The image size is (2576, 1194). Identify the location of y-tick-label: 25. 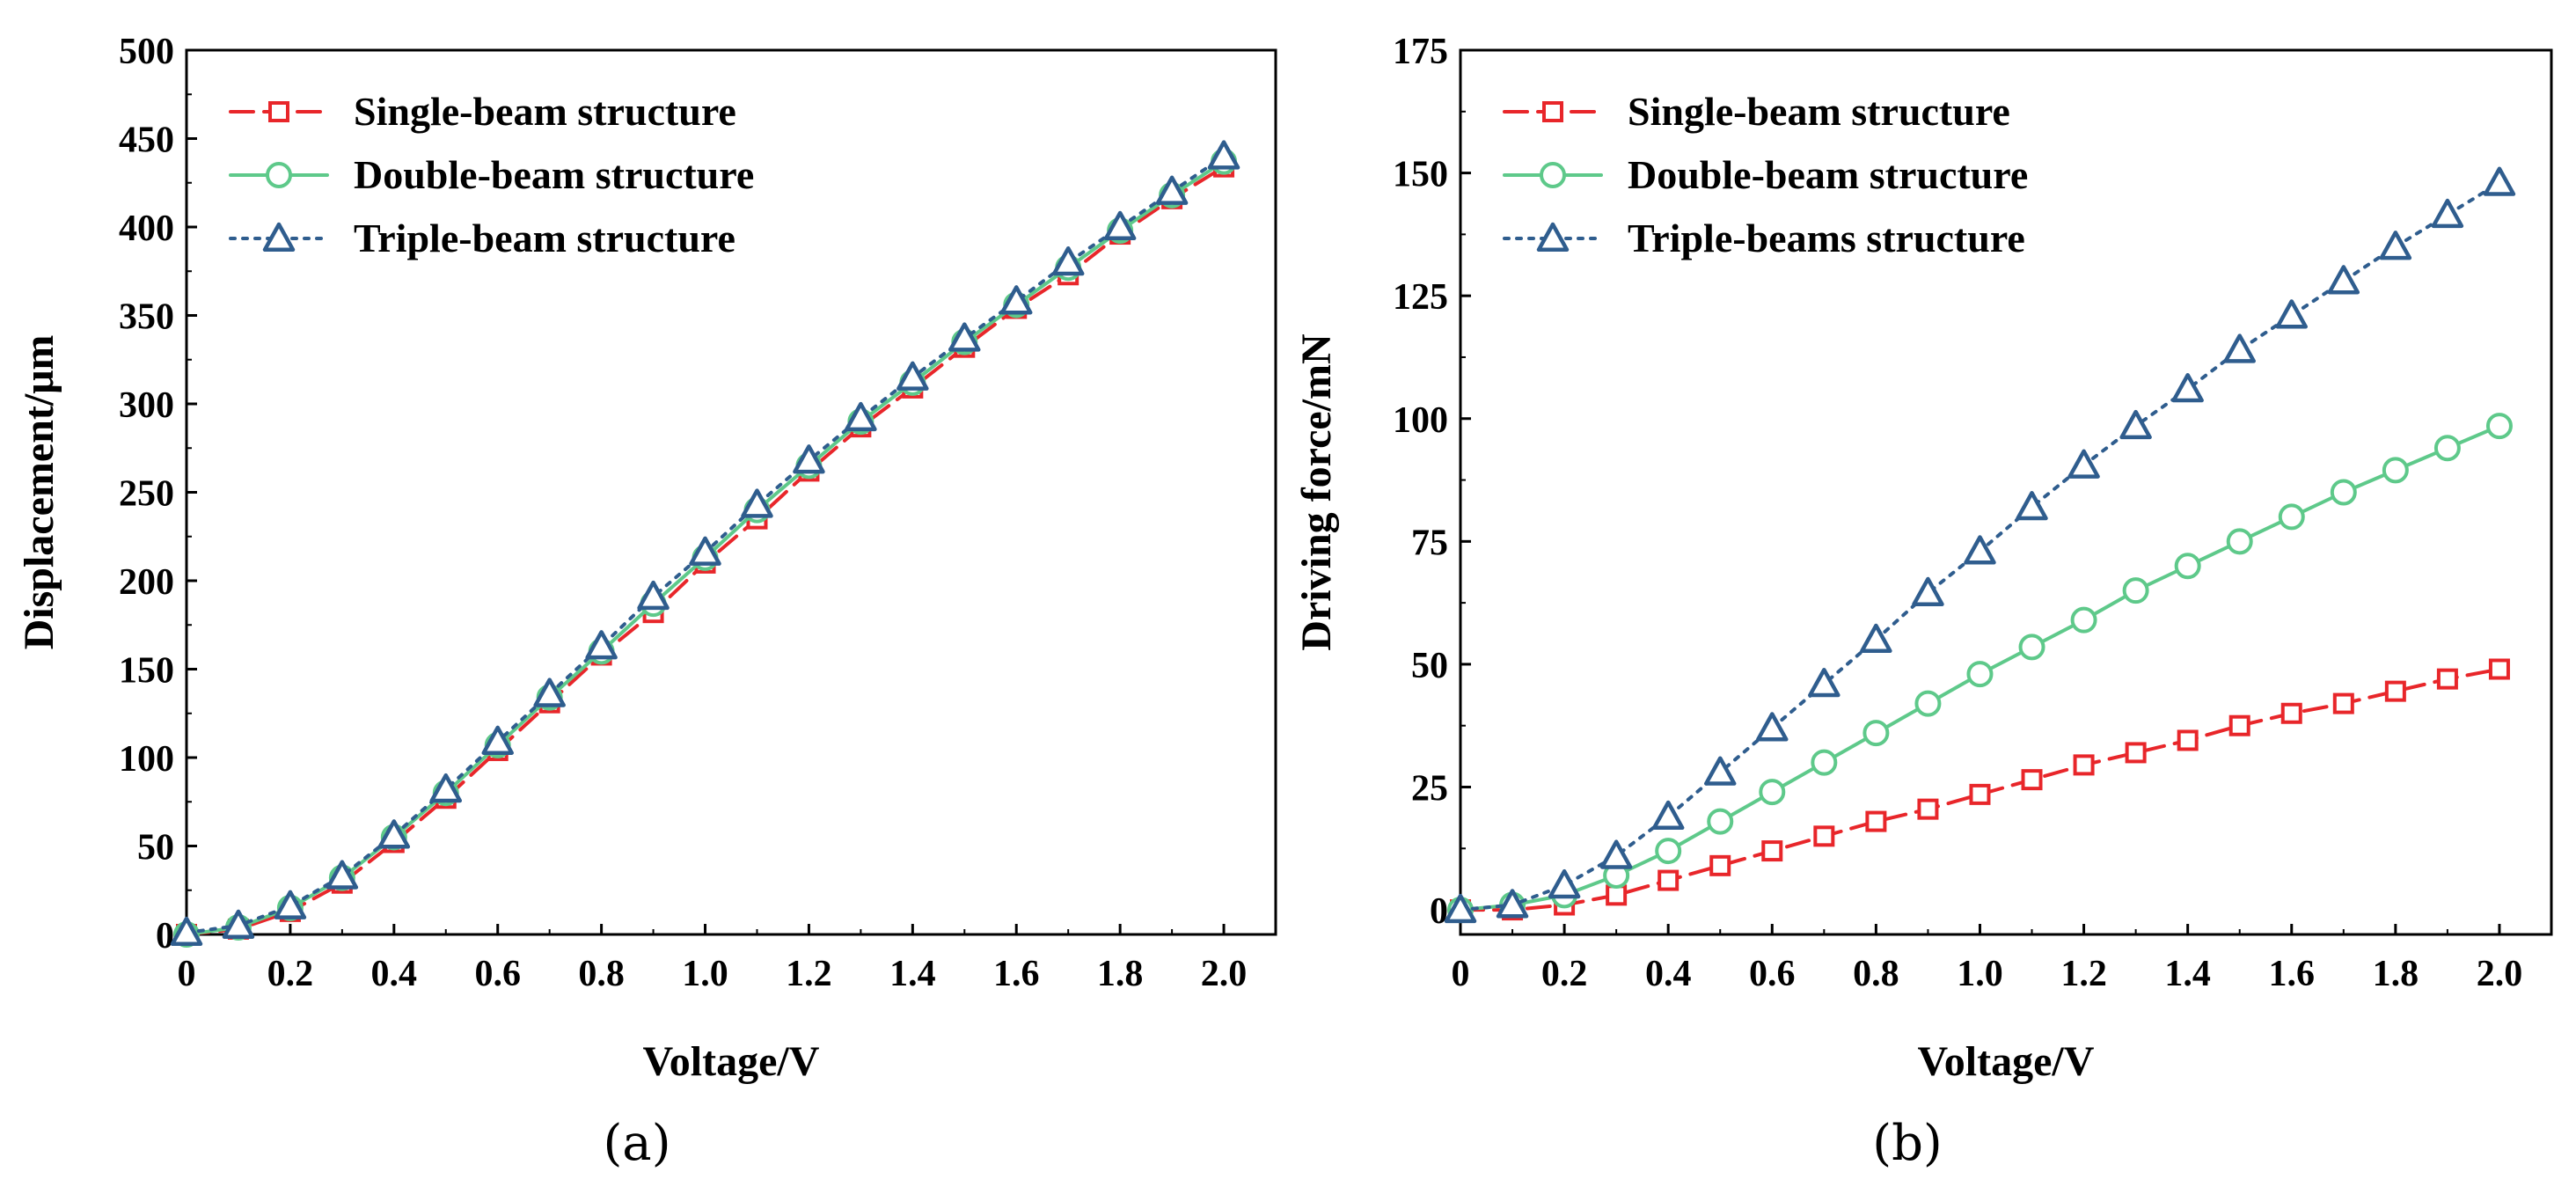
(1429, 789).